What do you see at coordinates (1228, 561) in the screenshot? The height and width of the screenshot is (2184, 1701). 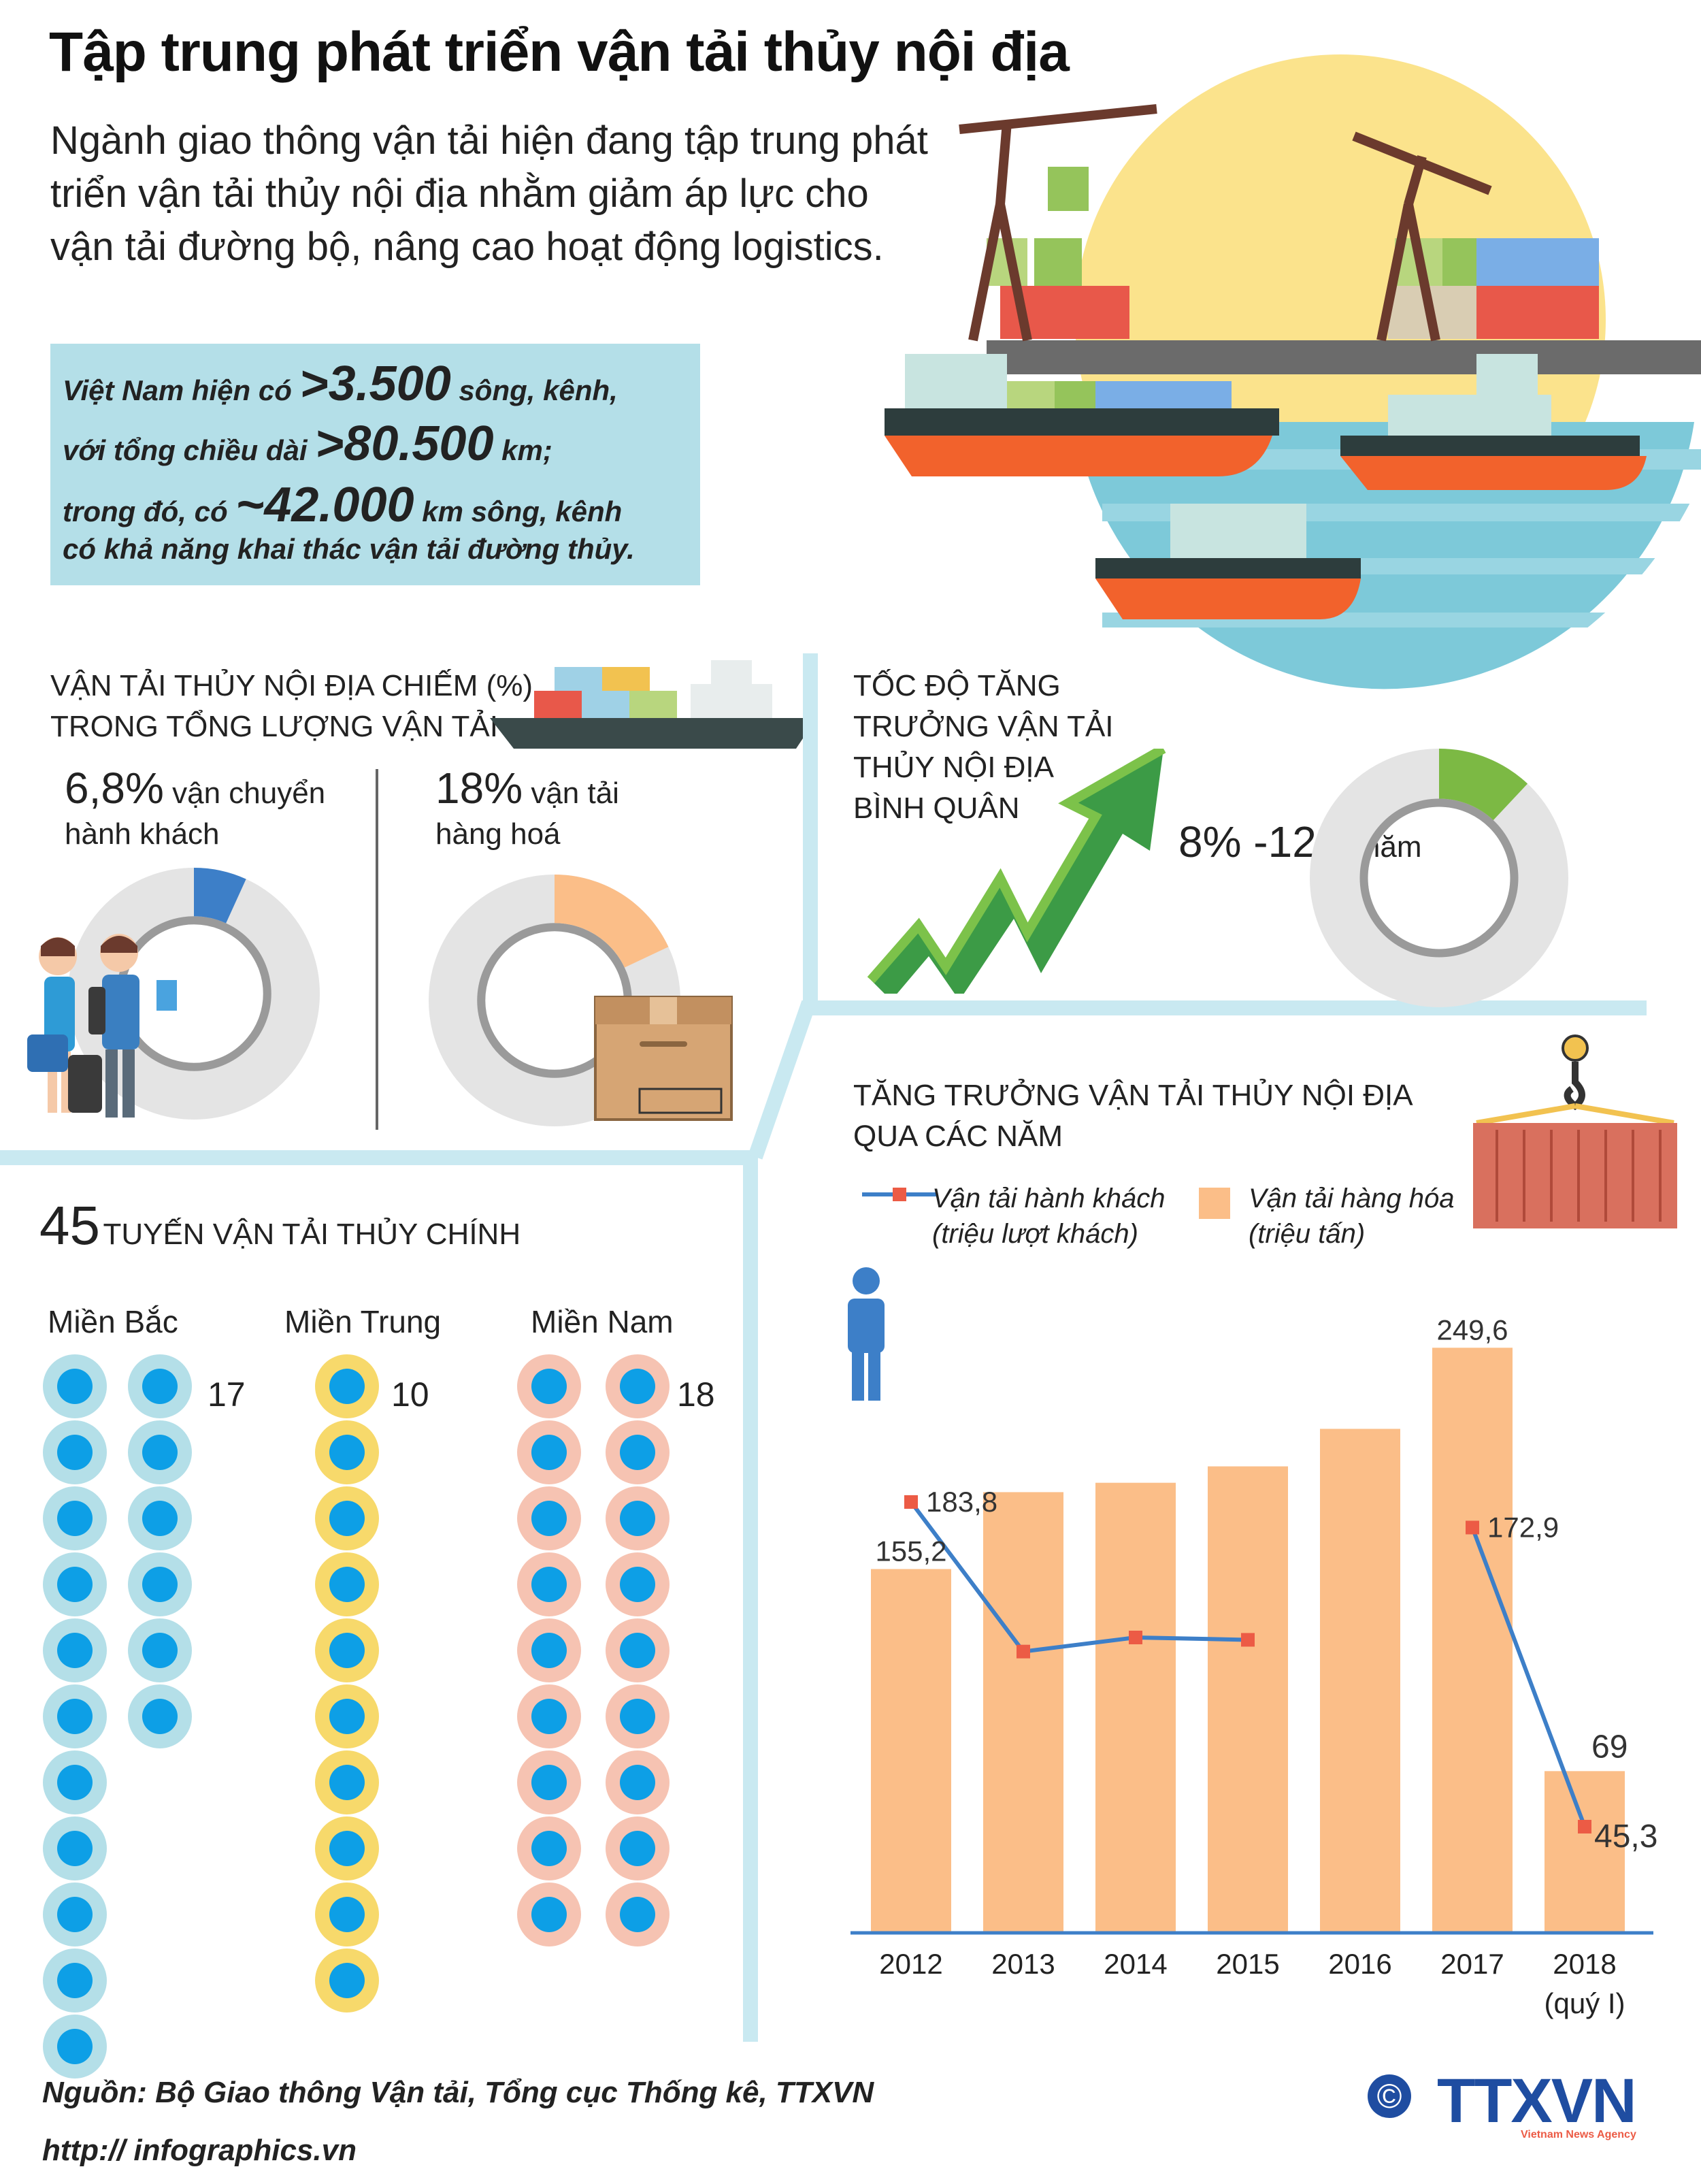 I see `ship-bottom-icon` at bounding box center [1228, 561].